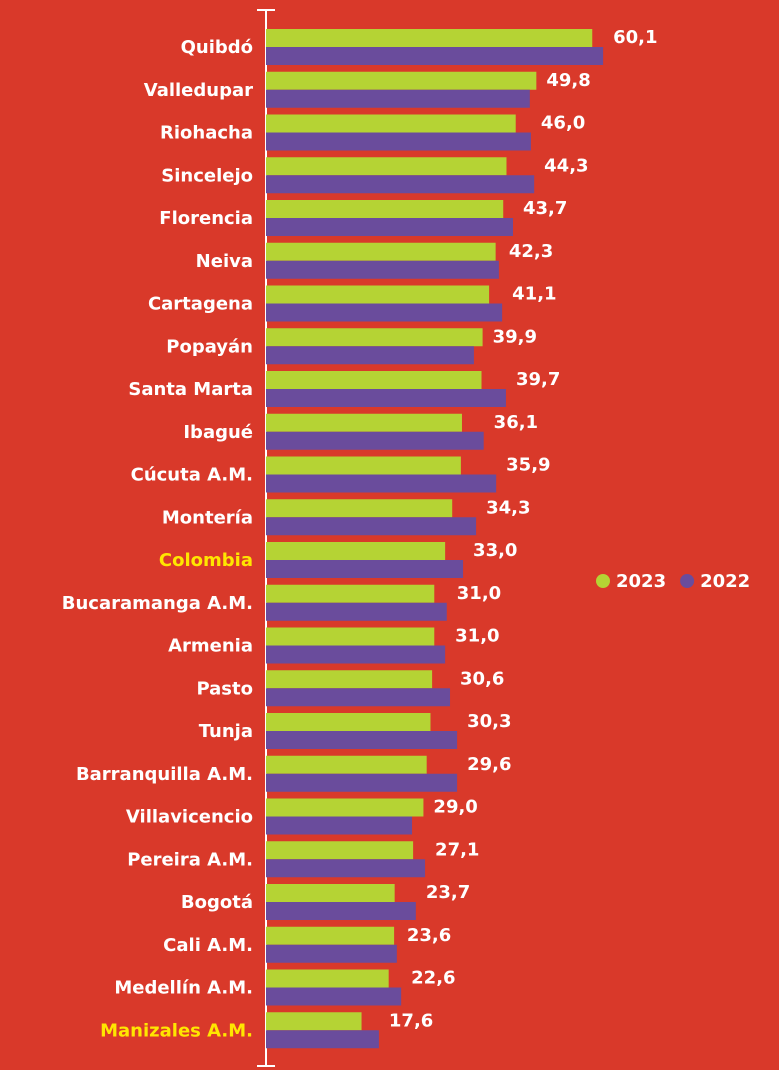 Image resolution: width=779 pixels, height=1070 pixels. What do you see at coordinates (210, 646) in the screenshot?
I see `category-label: Armenia` at bounding box center [210, 646].